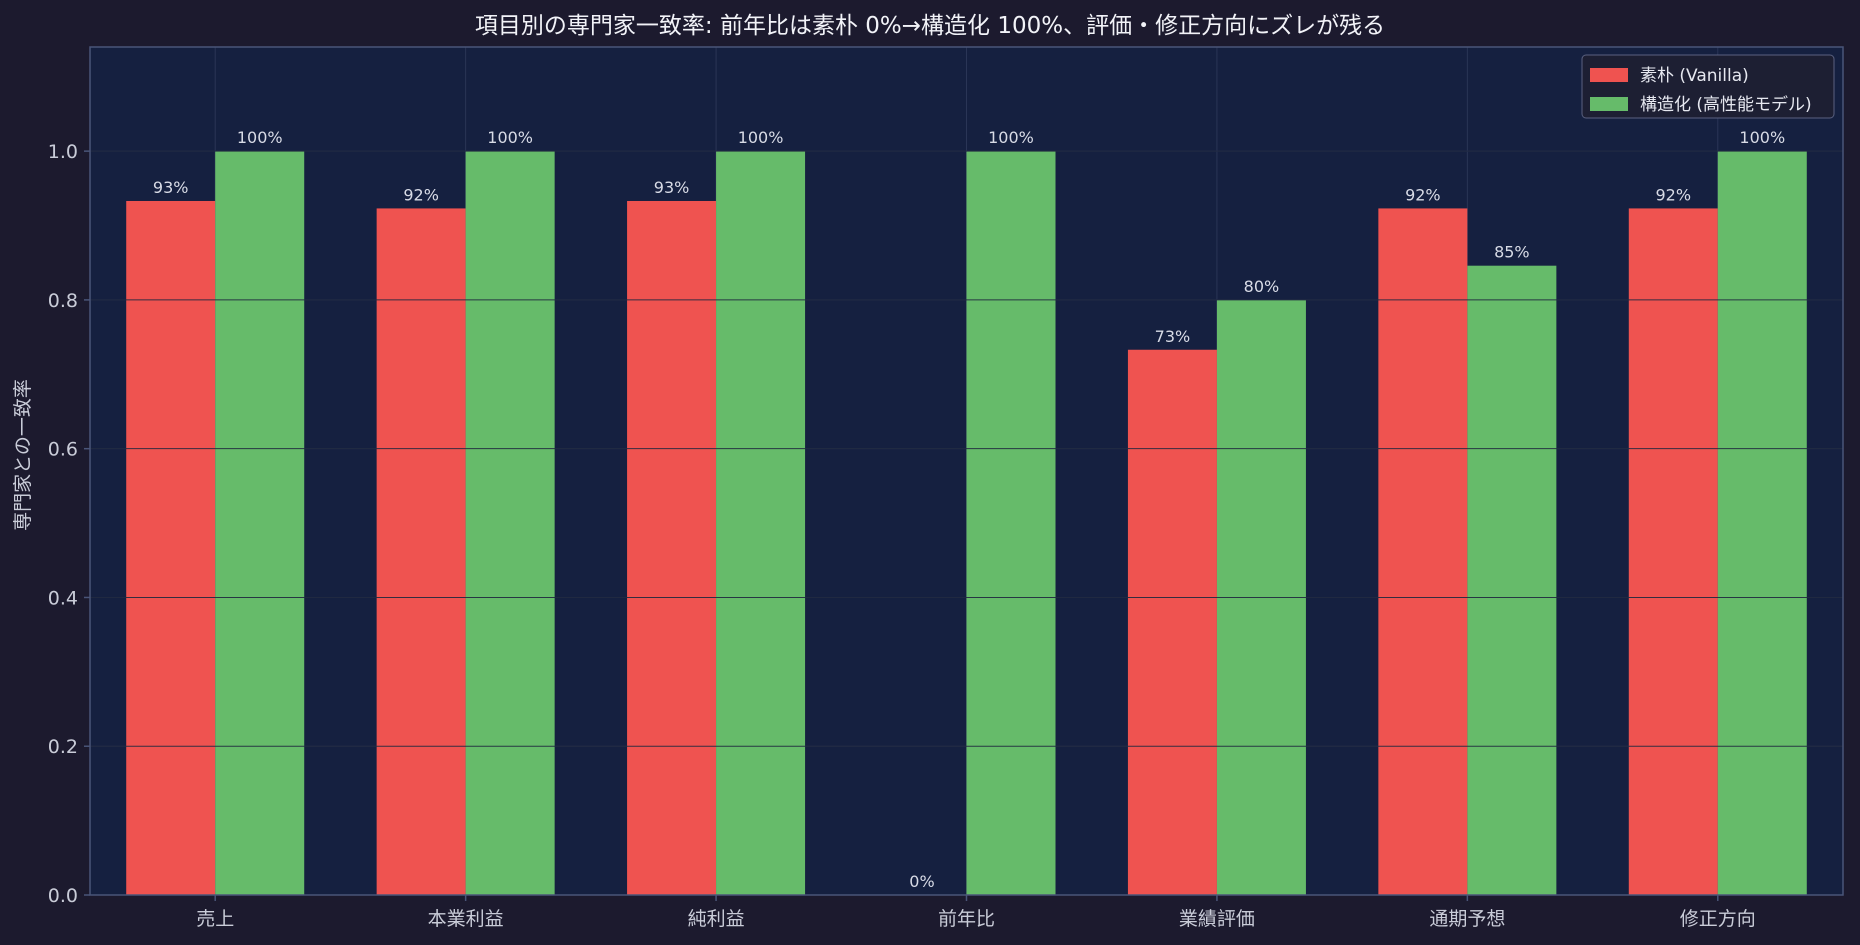  Describe the element at coordinates (1173, 336) in the screenshot. I see `data-label: 73%` at that location.